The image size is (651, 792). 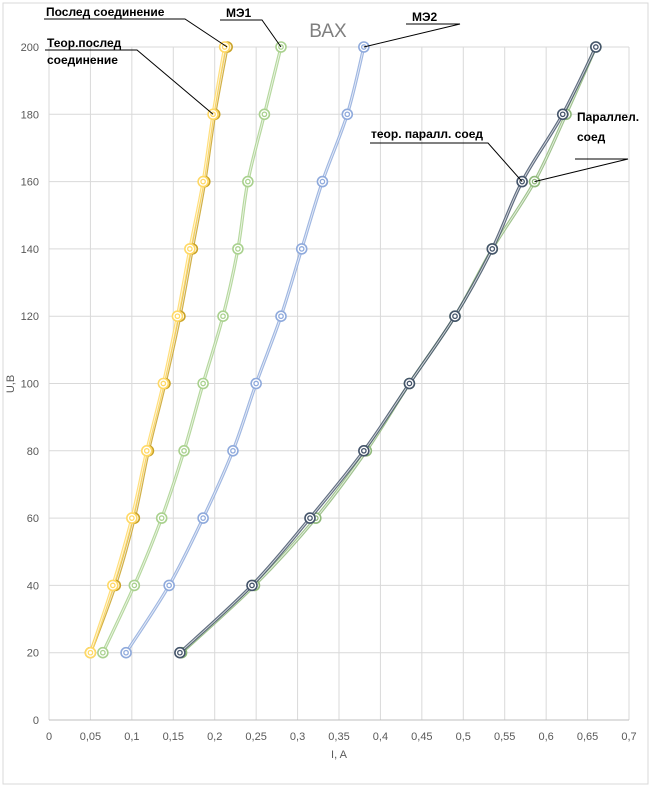 What do you see at coordinates (339, 755) in the screenshot?
I see `x-axis-title: I, A` at bounding box center [339, 755].